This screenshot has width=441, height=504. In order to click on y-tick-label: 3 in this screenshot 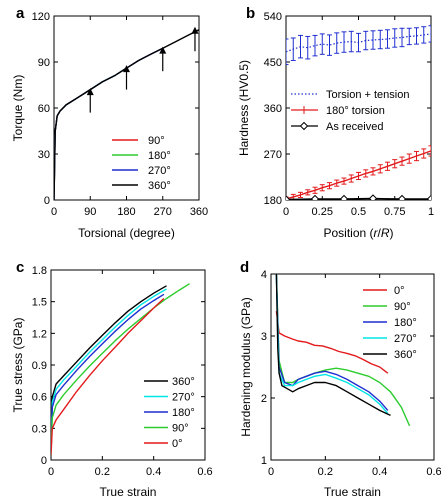, I will do `click(264, 337)`.